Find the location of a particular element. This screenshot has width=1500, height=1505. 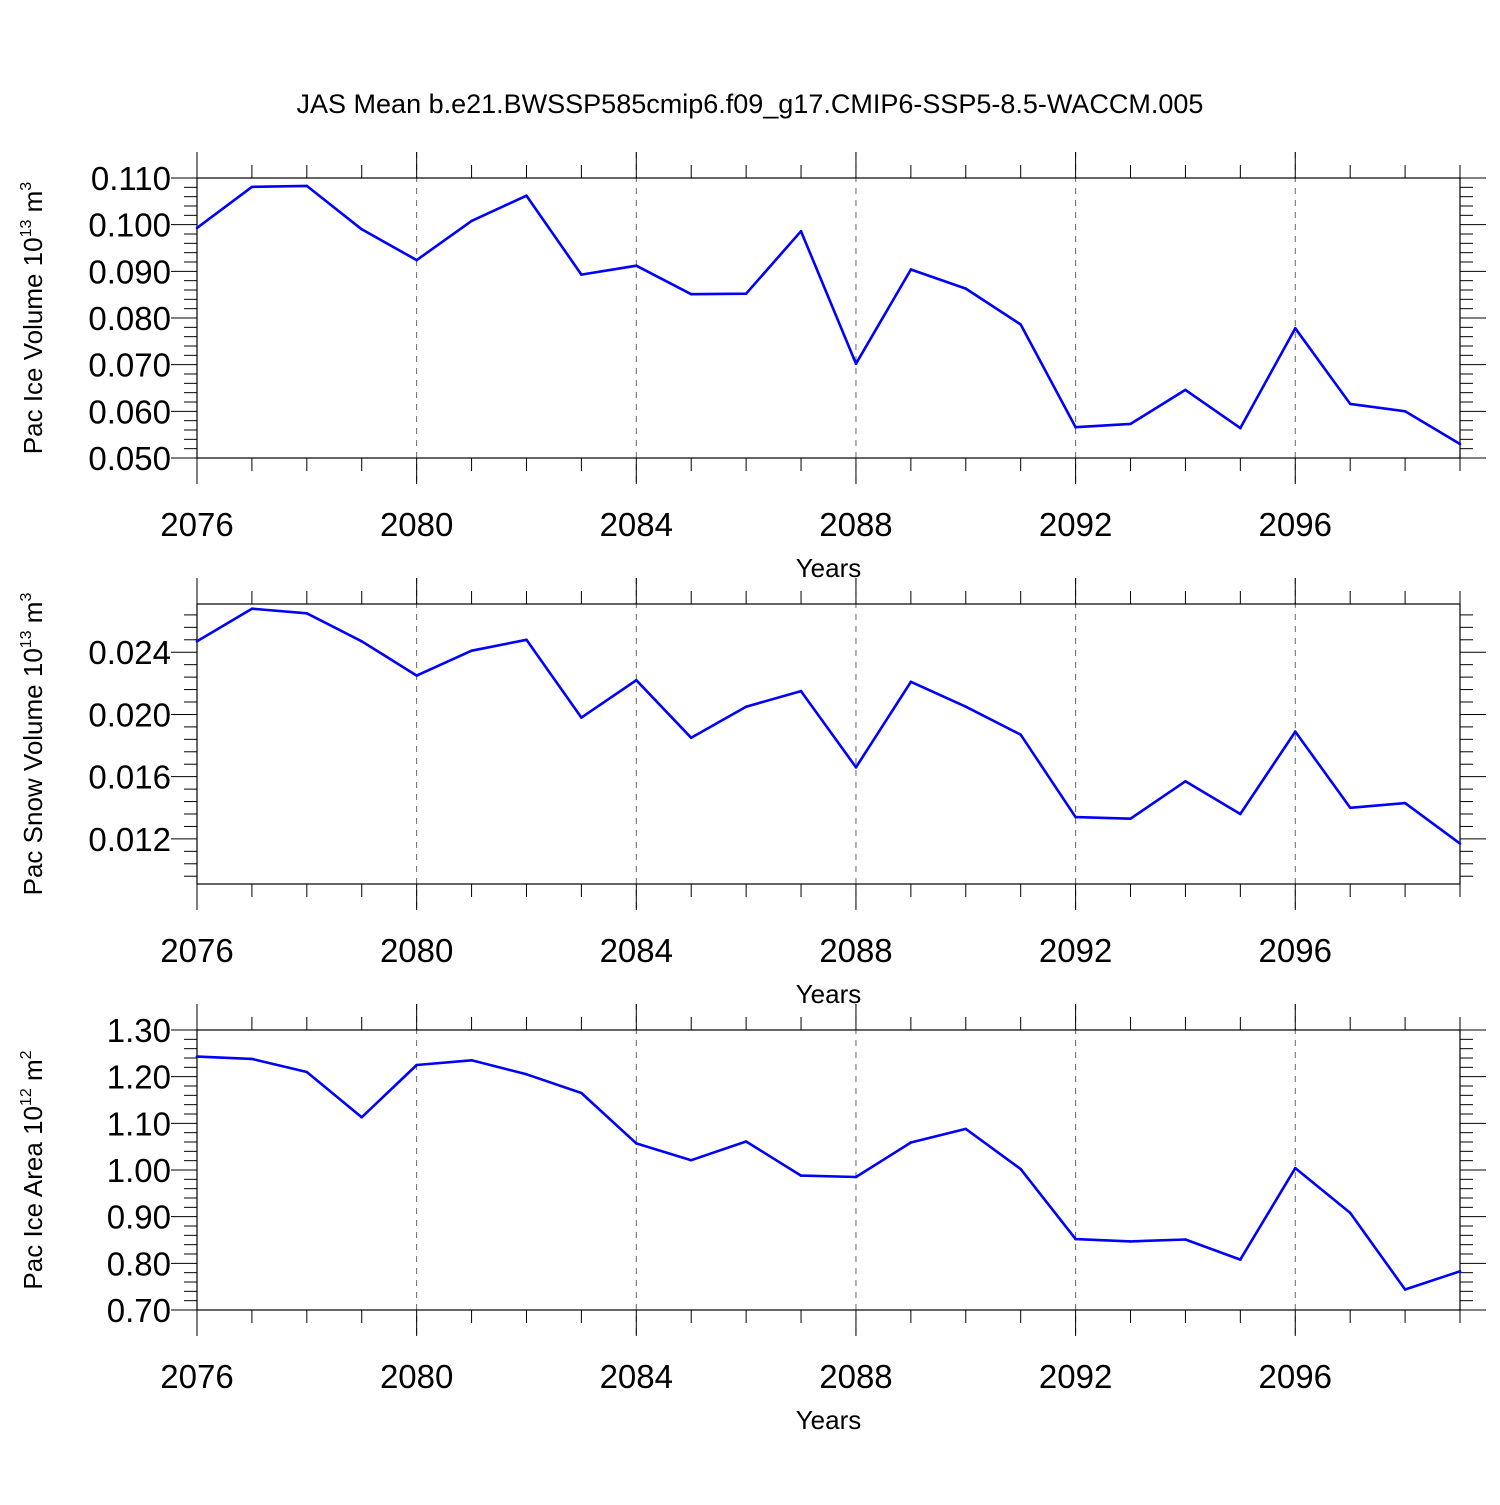

y-tick-label: 0.060 is located at coordinates (129, 411).